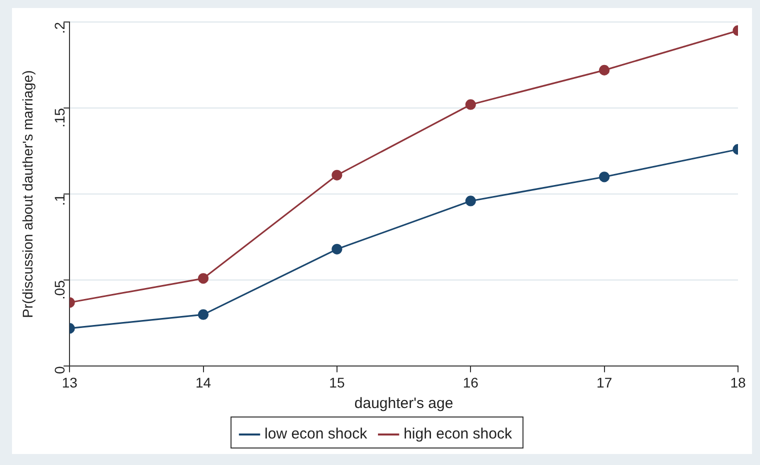 This screenshot has height=465, width=760. I want to click on y-axis-title: Pr(discussion about dauther's marriage), so click(27, 194).